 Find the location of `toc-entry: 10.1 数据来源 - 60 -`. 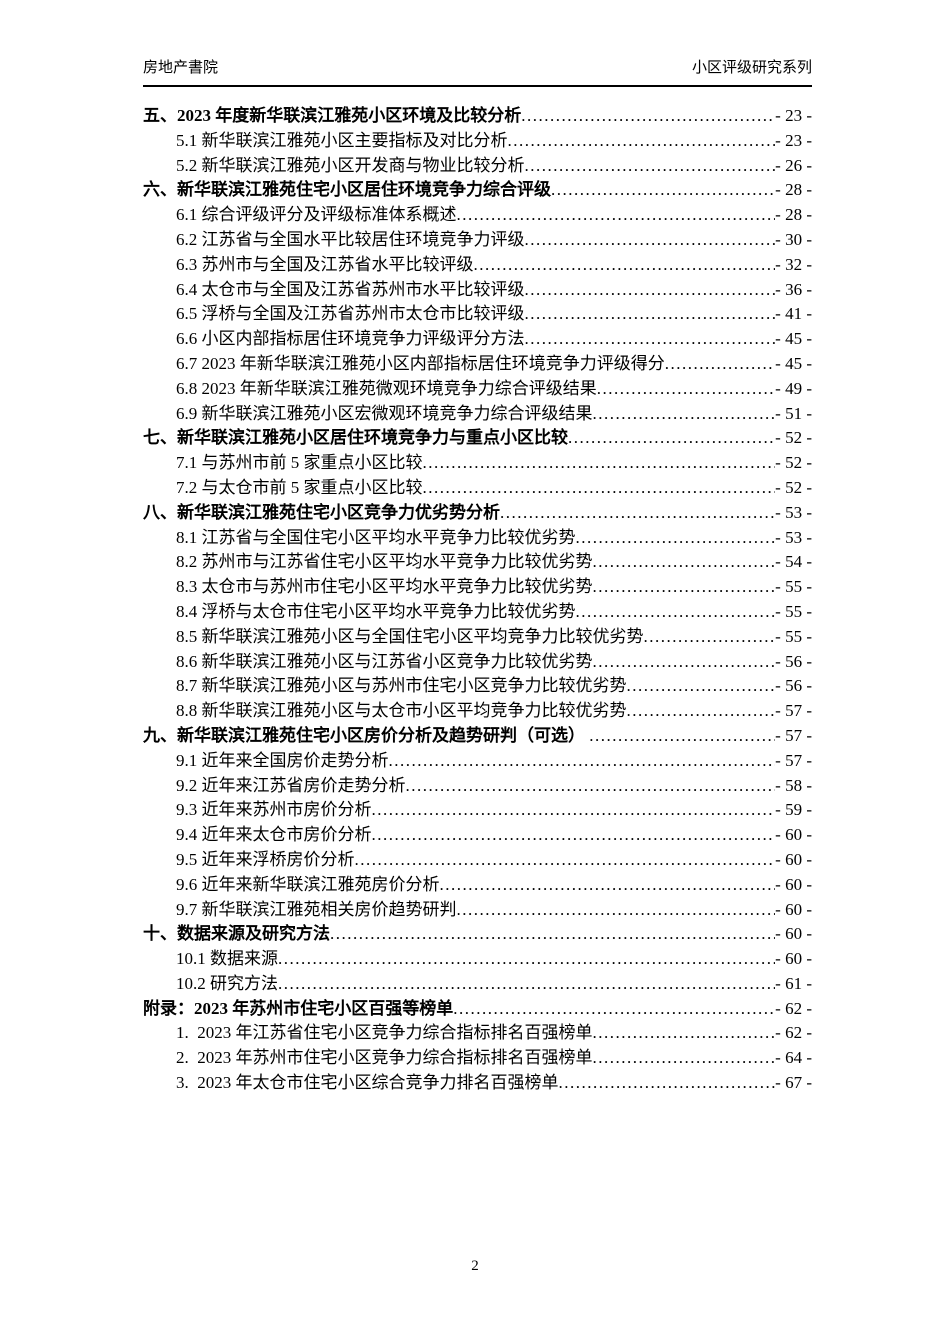

toc-entry: 10.1 数据来源 - 60 - is located at coordinates (477, 959).